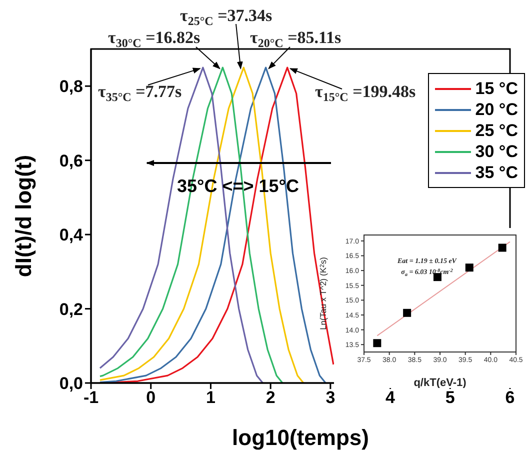 The height and width of the screenshot is (450, 527). Describe the element at coordinates (496, 88) in the screenshot. I see `legend-label: 15 °C` at that location.